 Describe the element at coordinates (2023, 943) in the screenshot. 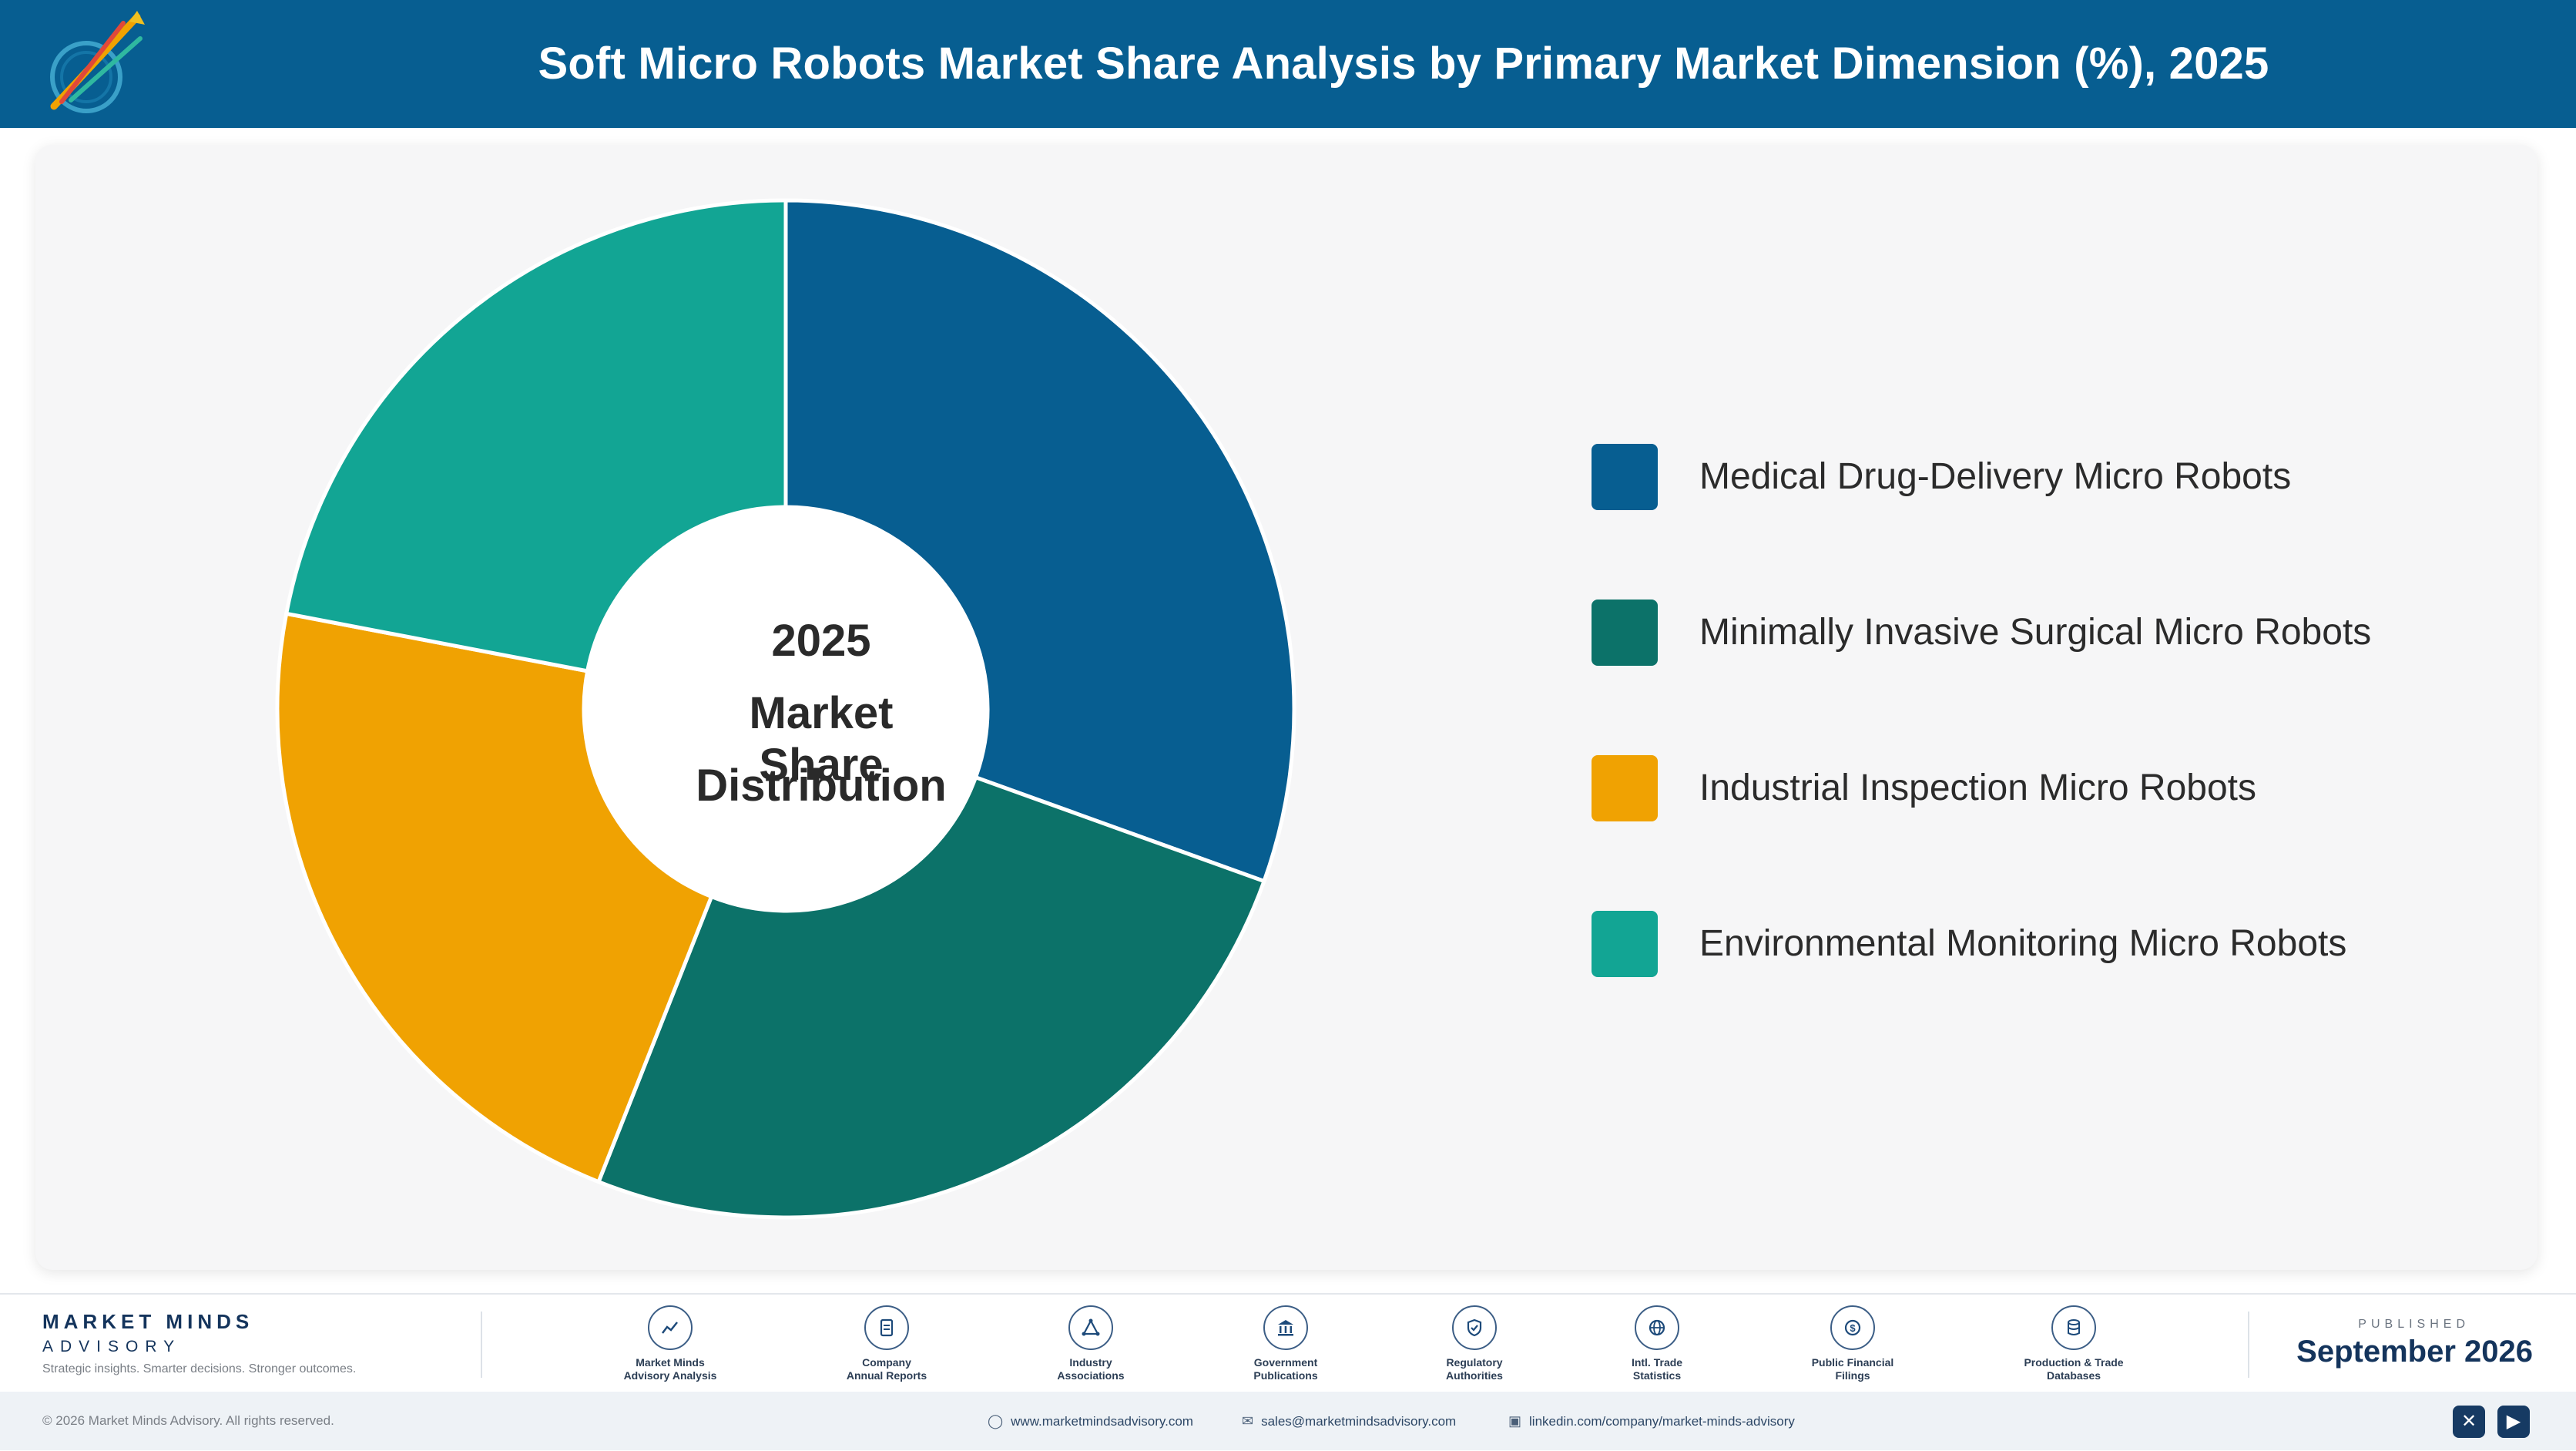

I see `legend-label: Environmental Monitoring Micro Robots` at that location.